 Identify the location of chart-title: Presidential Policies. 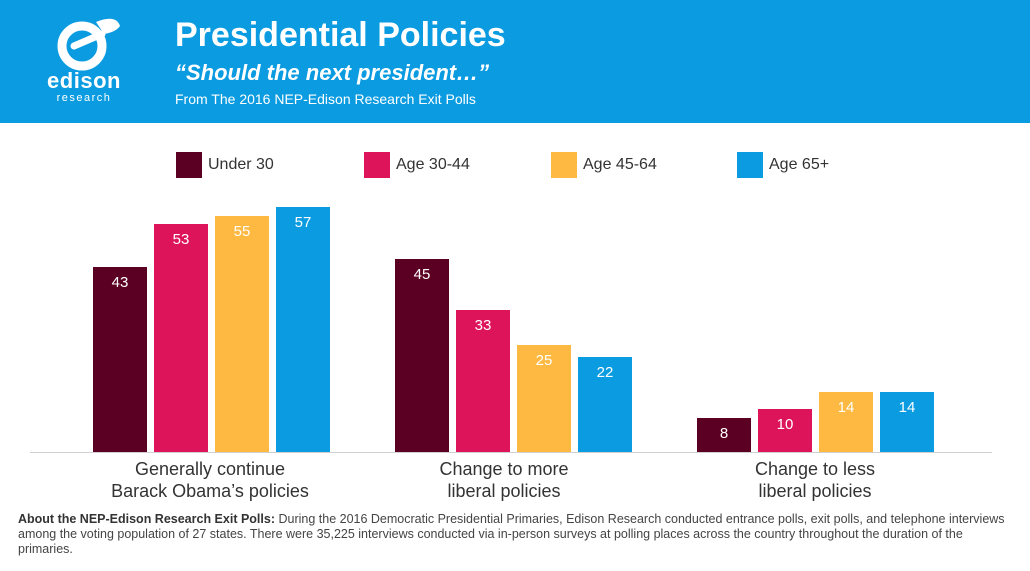
(340, 35).